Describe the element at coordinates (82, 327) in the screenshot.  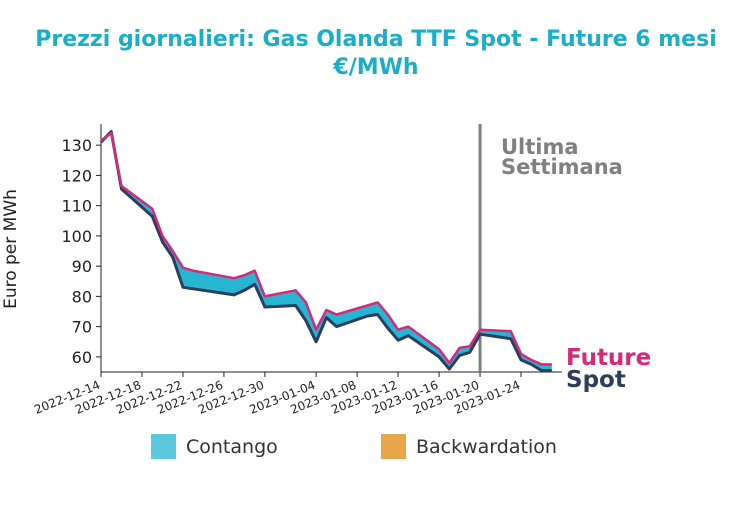
I see `y-tick-label: 70` at that location.